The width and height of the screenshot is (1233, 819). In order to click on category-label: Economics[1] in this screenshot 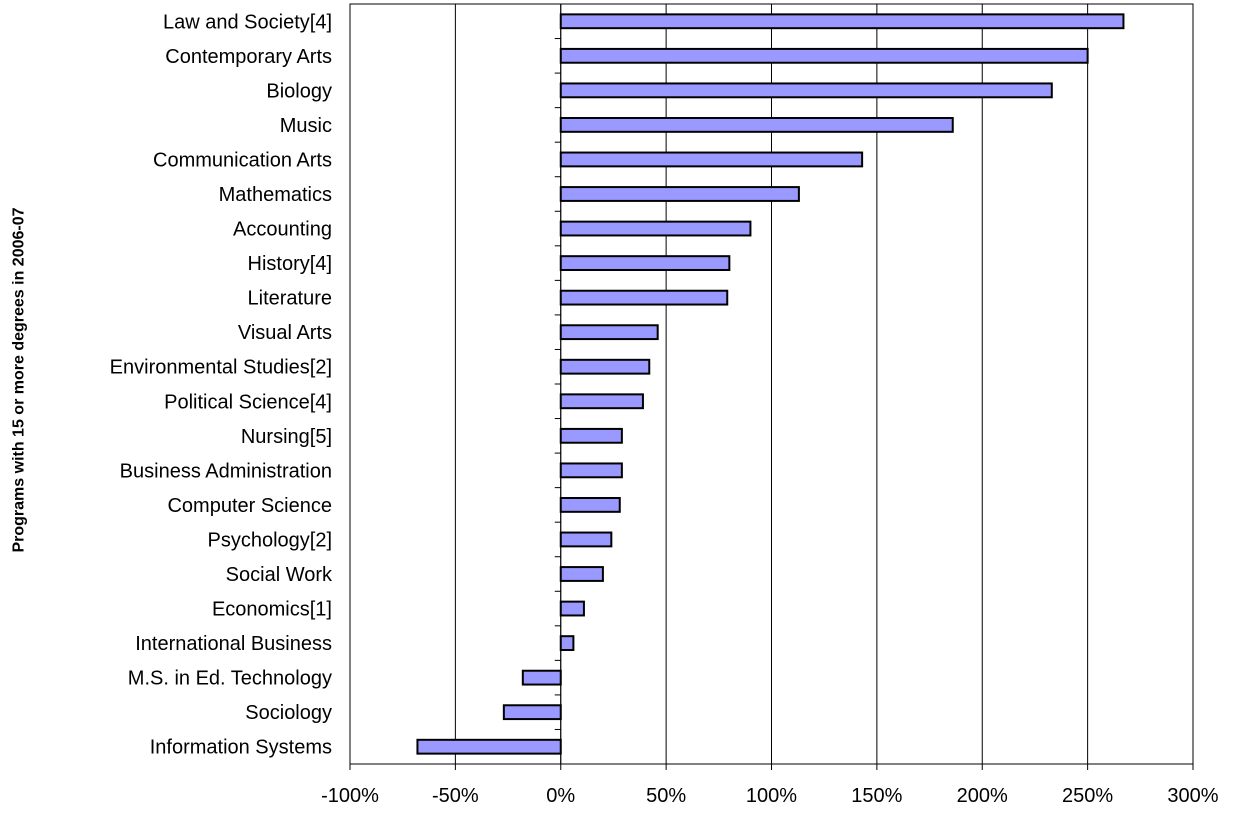, I will do `click(272, 610)`.